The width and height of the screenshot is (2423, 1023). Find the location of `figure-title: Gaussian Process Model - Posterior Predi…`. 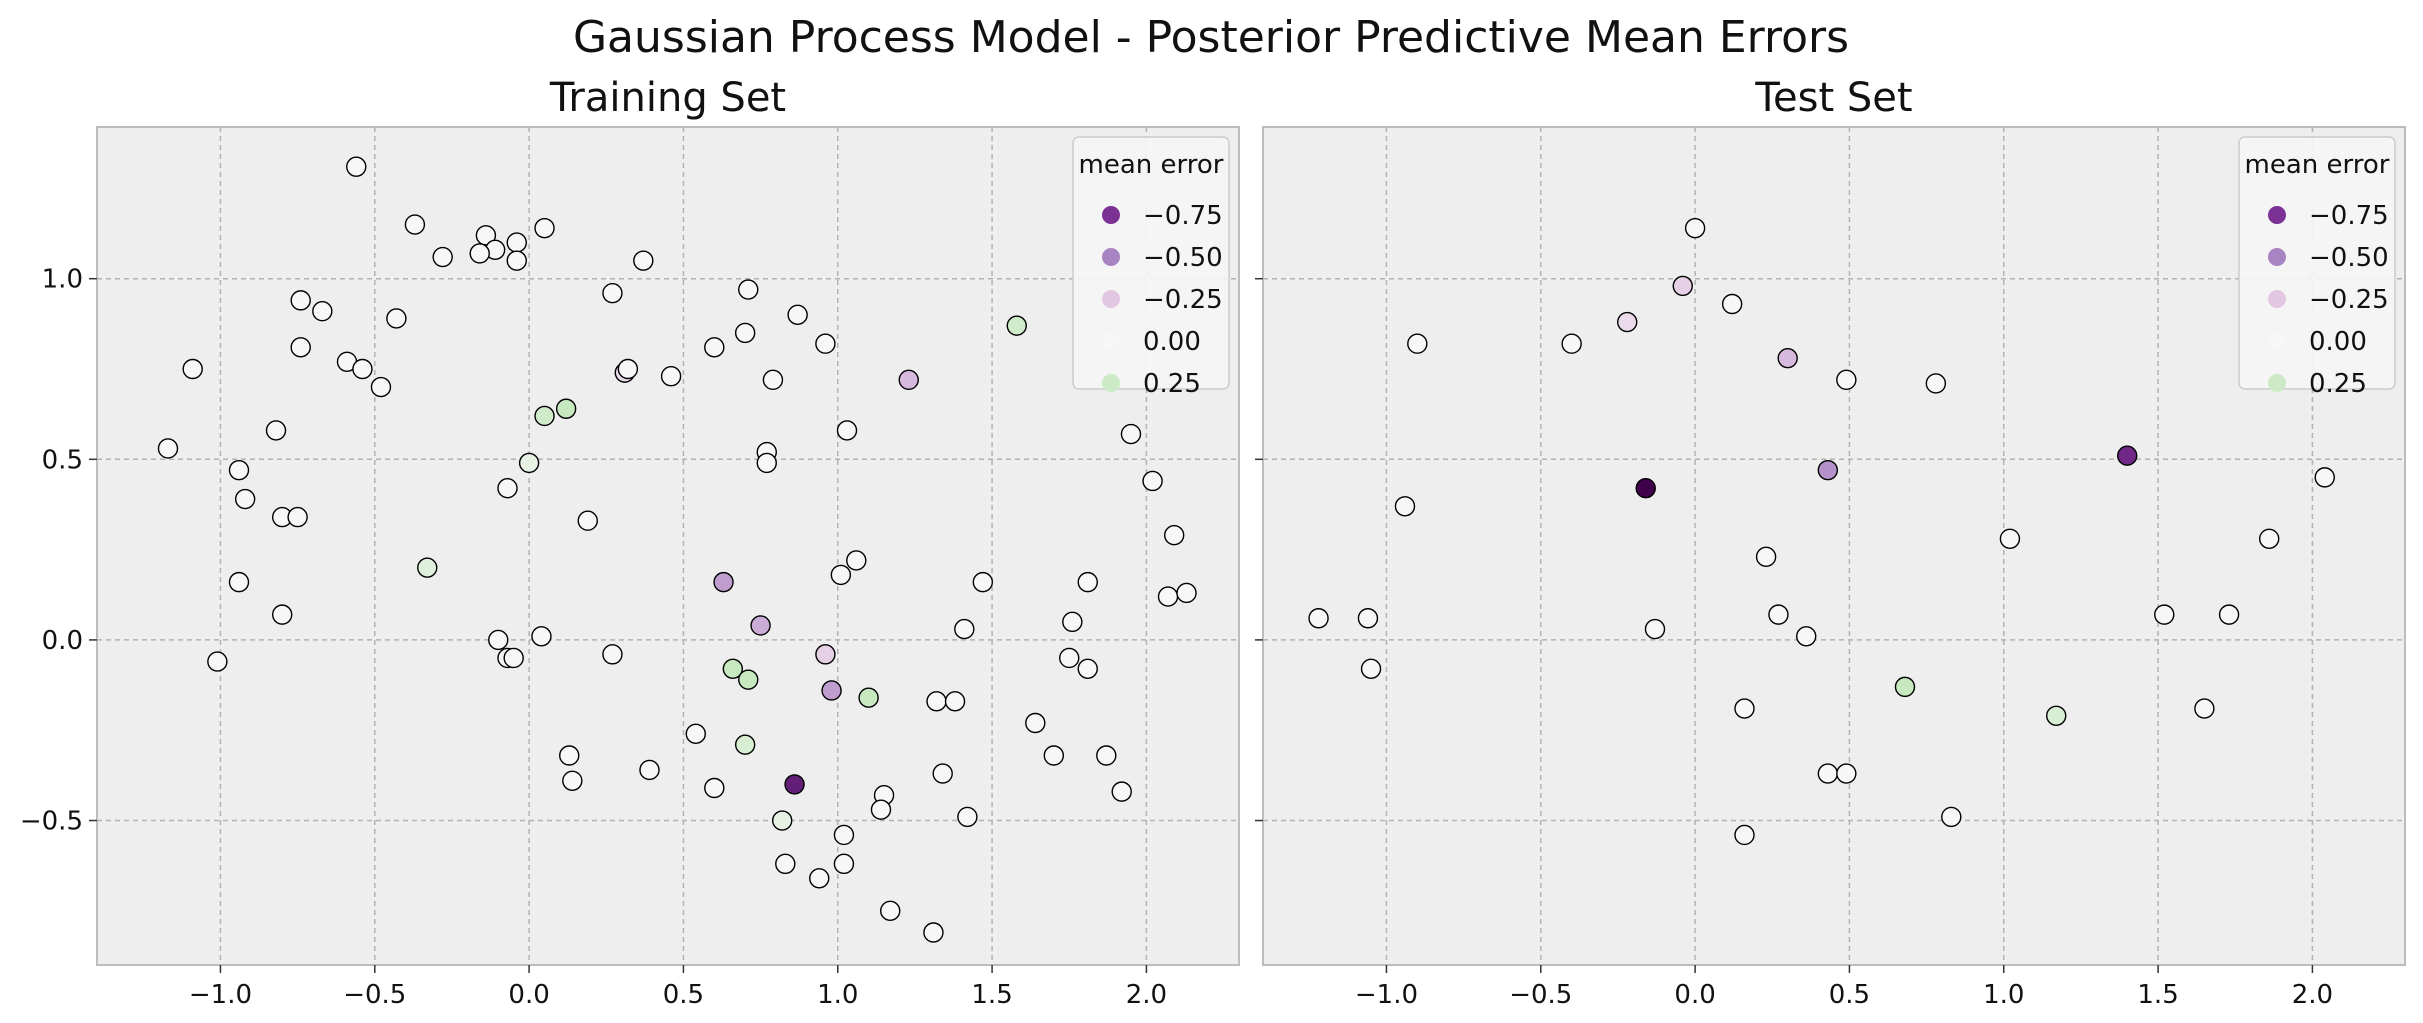

figure-title: Gaussian Process Model - Posterior Predi… is located at coordinates (1211, 37).